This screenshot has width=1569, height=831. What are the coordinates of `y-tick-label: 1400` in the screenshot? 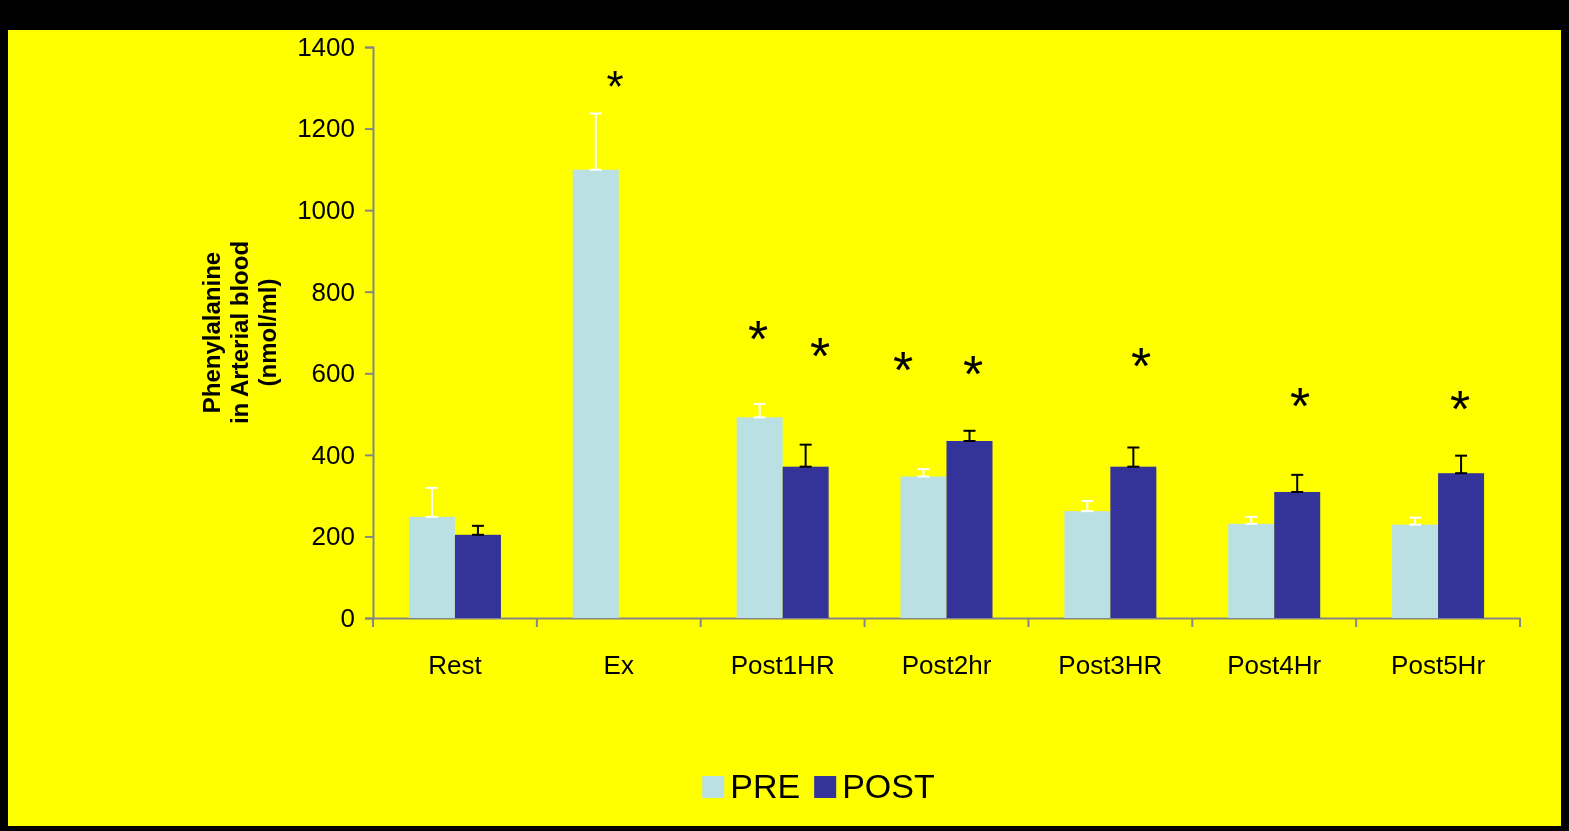 It's located at (326, 46).